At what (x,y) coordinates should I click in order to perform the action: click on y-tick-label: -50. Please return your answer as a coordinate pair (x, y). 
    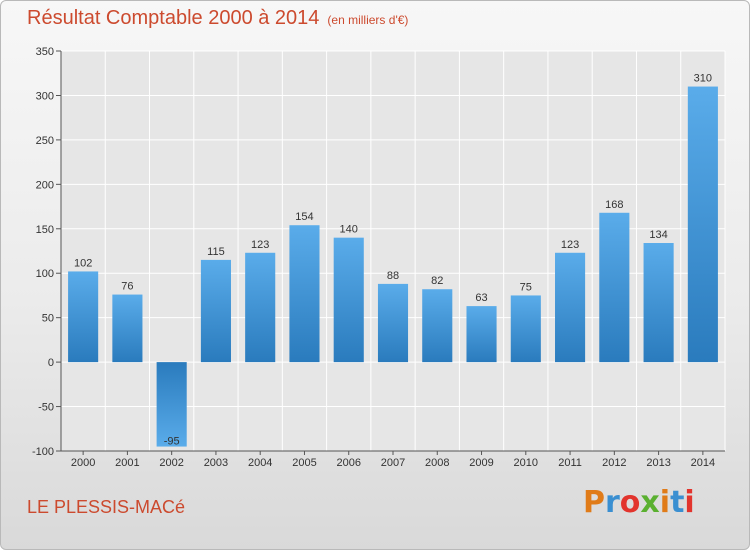
    Looking at the image, I should click on (46, 408).